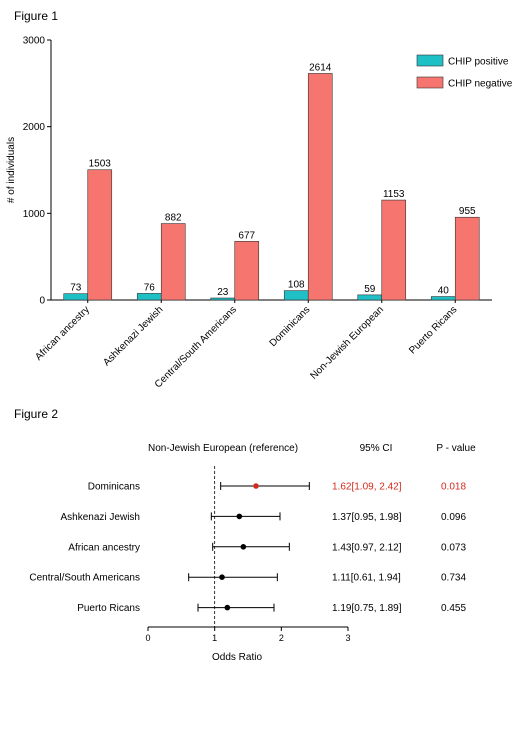  I want to click on x-tick-label: 2, so click(281, 638).